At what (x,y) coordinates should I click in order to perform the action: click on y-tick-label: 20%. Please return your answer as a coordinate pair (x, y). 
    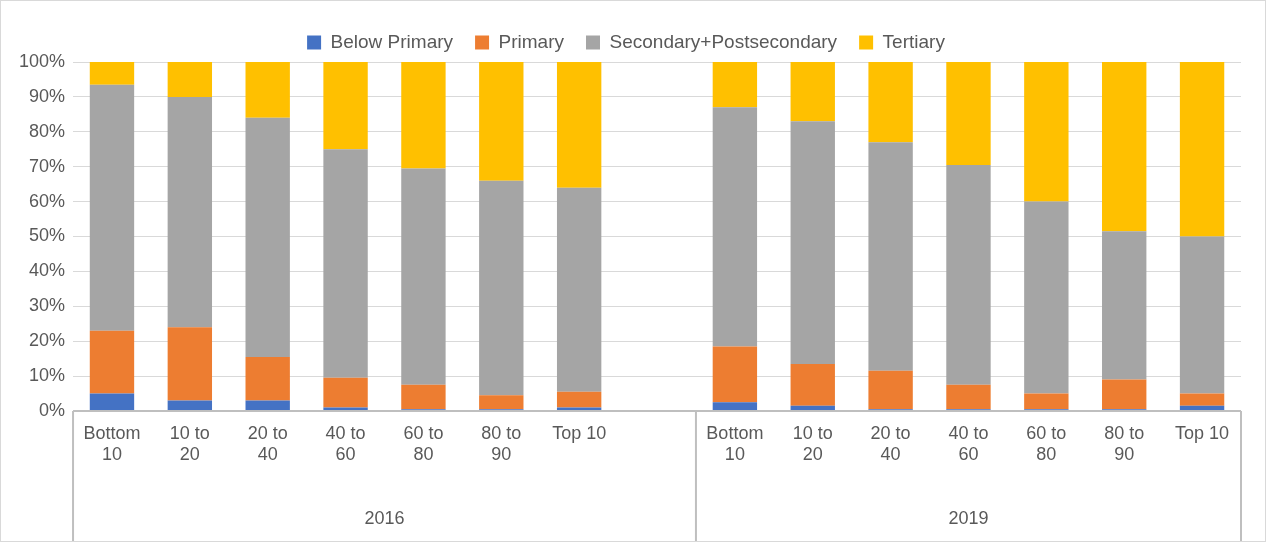
    Looking at the image, I should click on (47, 340).